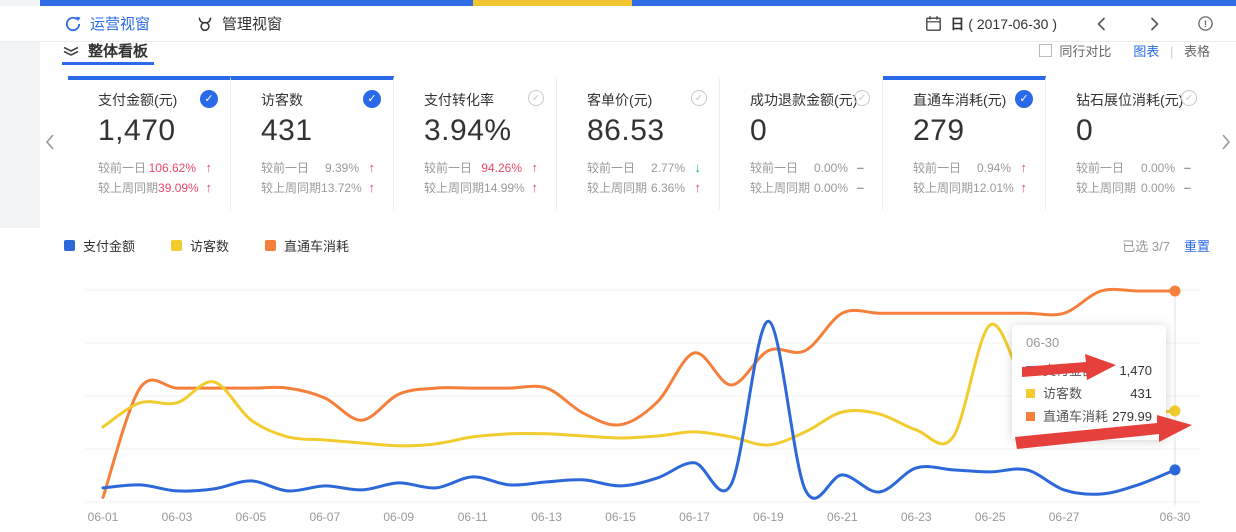  I want to click on metric-card-compare-rows: 较前一日 9.39% ↑ 较上周同期 13.72% ↑, so click(318, 178).